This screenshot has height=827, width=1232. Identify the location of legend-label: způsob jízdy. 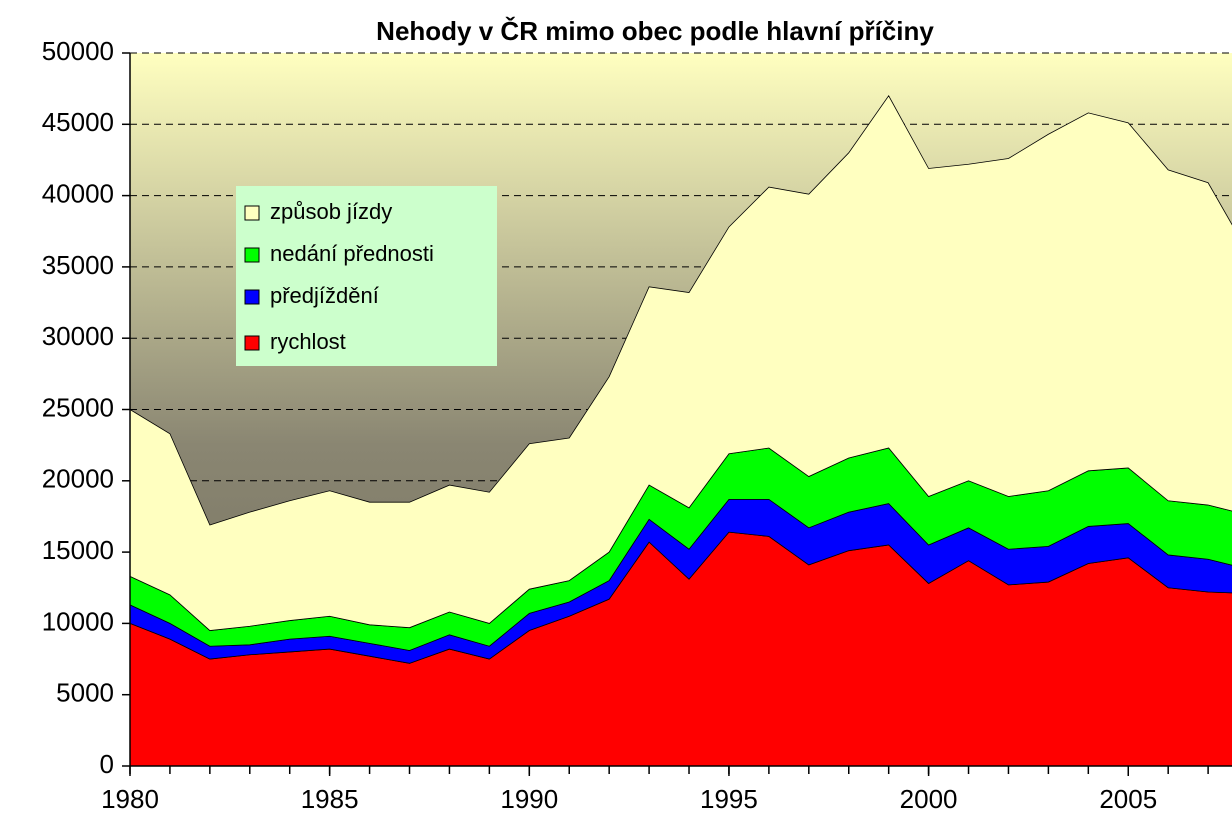
(331, 211).